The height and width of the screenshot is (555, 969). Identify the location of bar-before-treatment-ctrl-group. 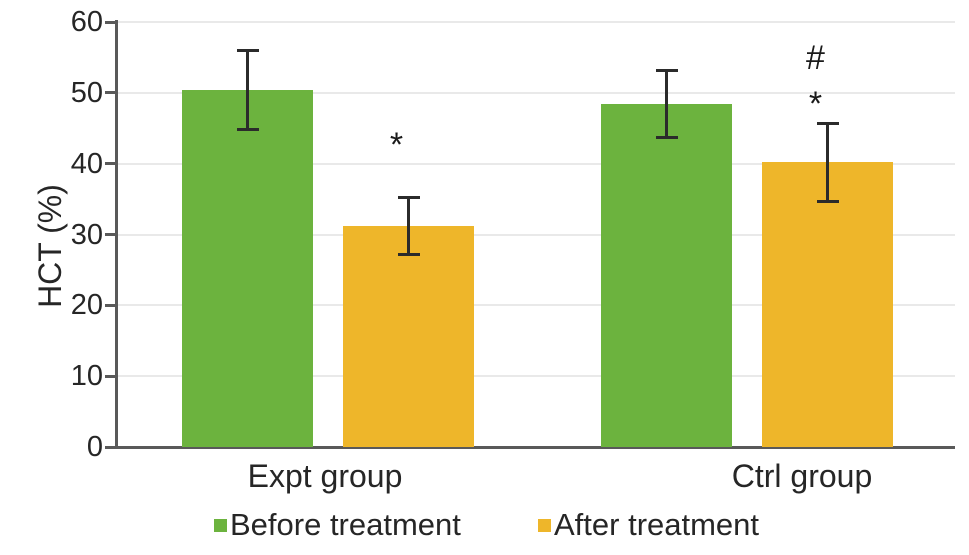
(666, 275).